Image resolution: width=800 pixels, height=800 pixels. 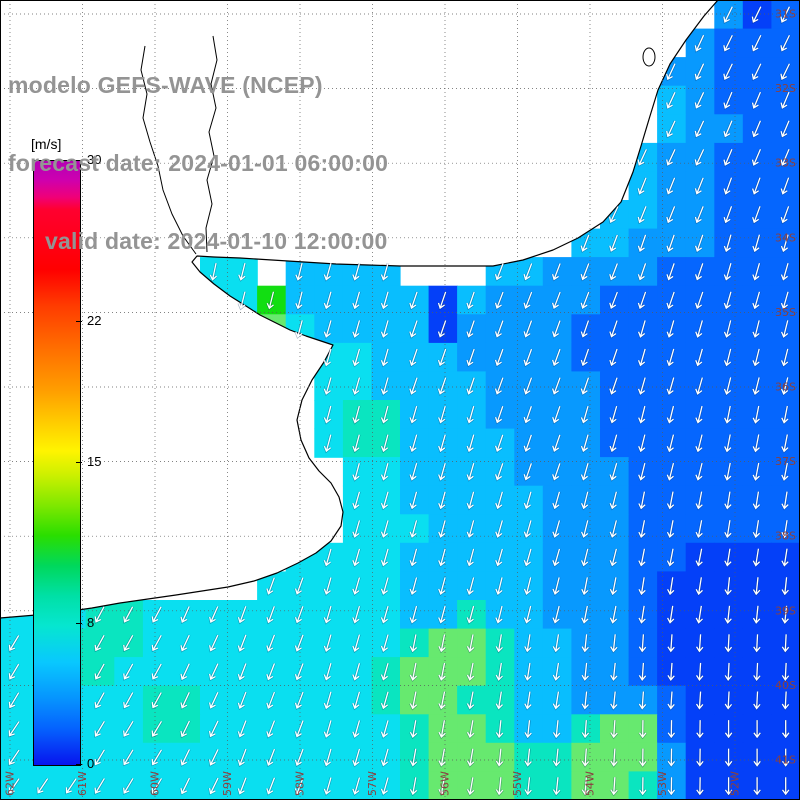 What do you see at coordinates (57, 463) in the screenshot?
I see `colorbar-gradient` at bounding box center [57, 463].